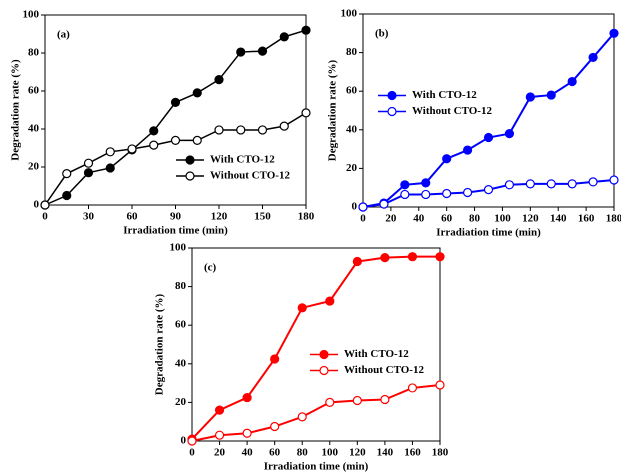  Describe the element at coordinates (475, 219) in the screenshot. I see `x-tick-label: 80` at that location.